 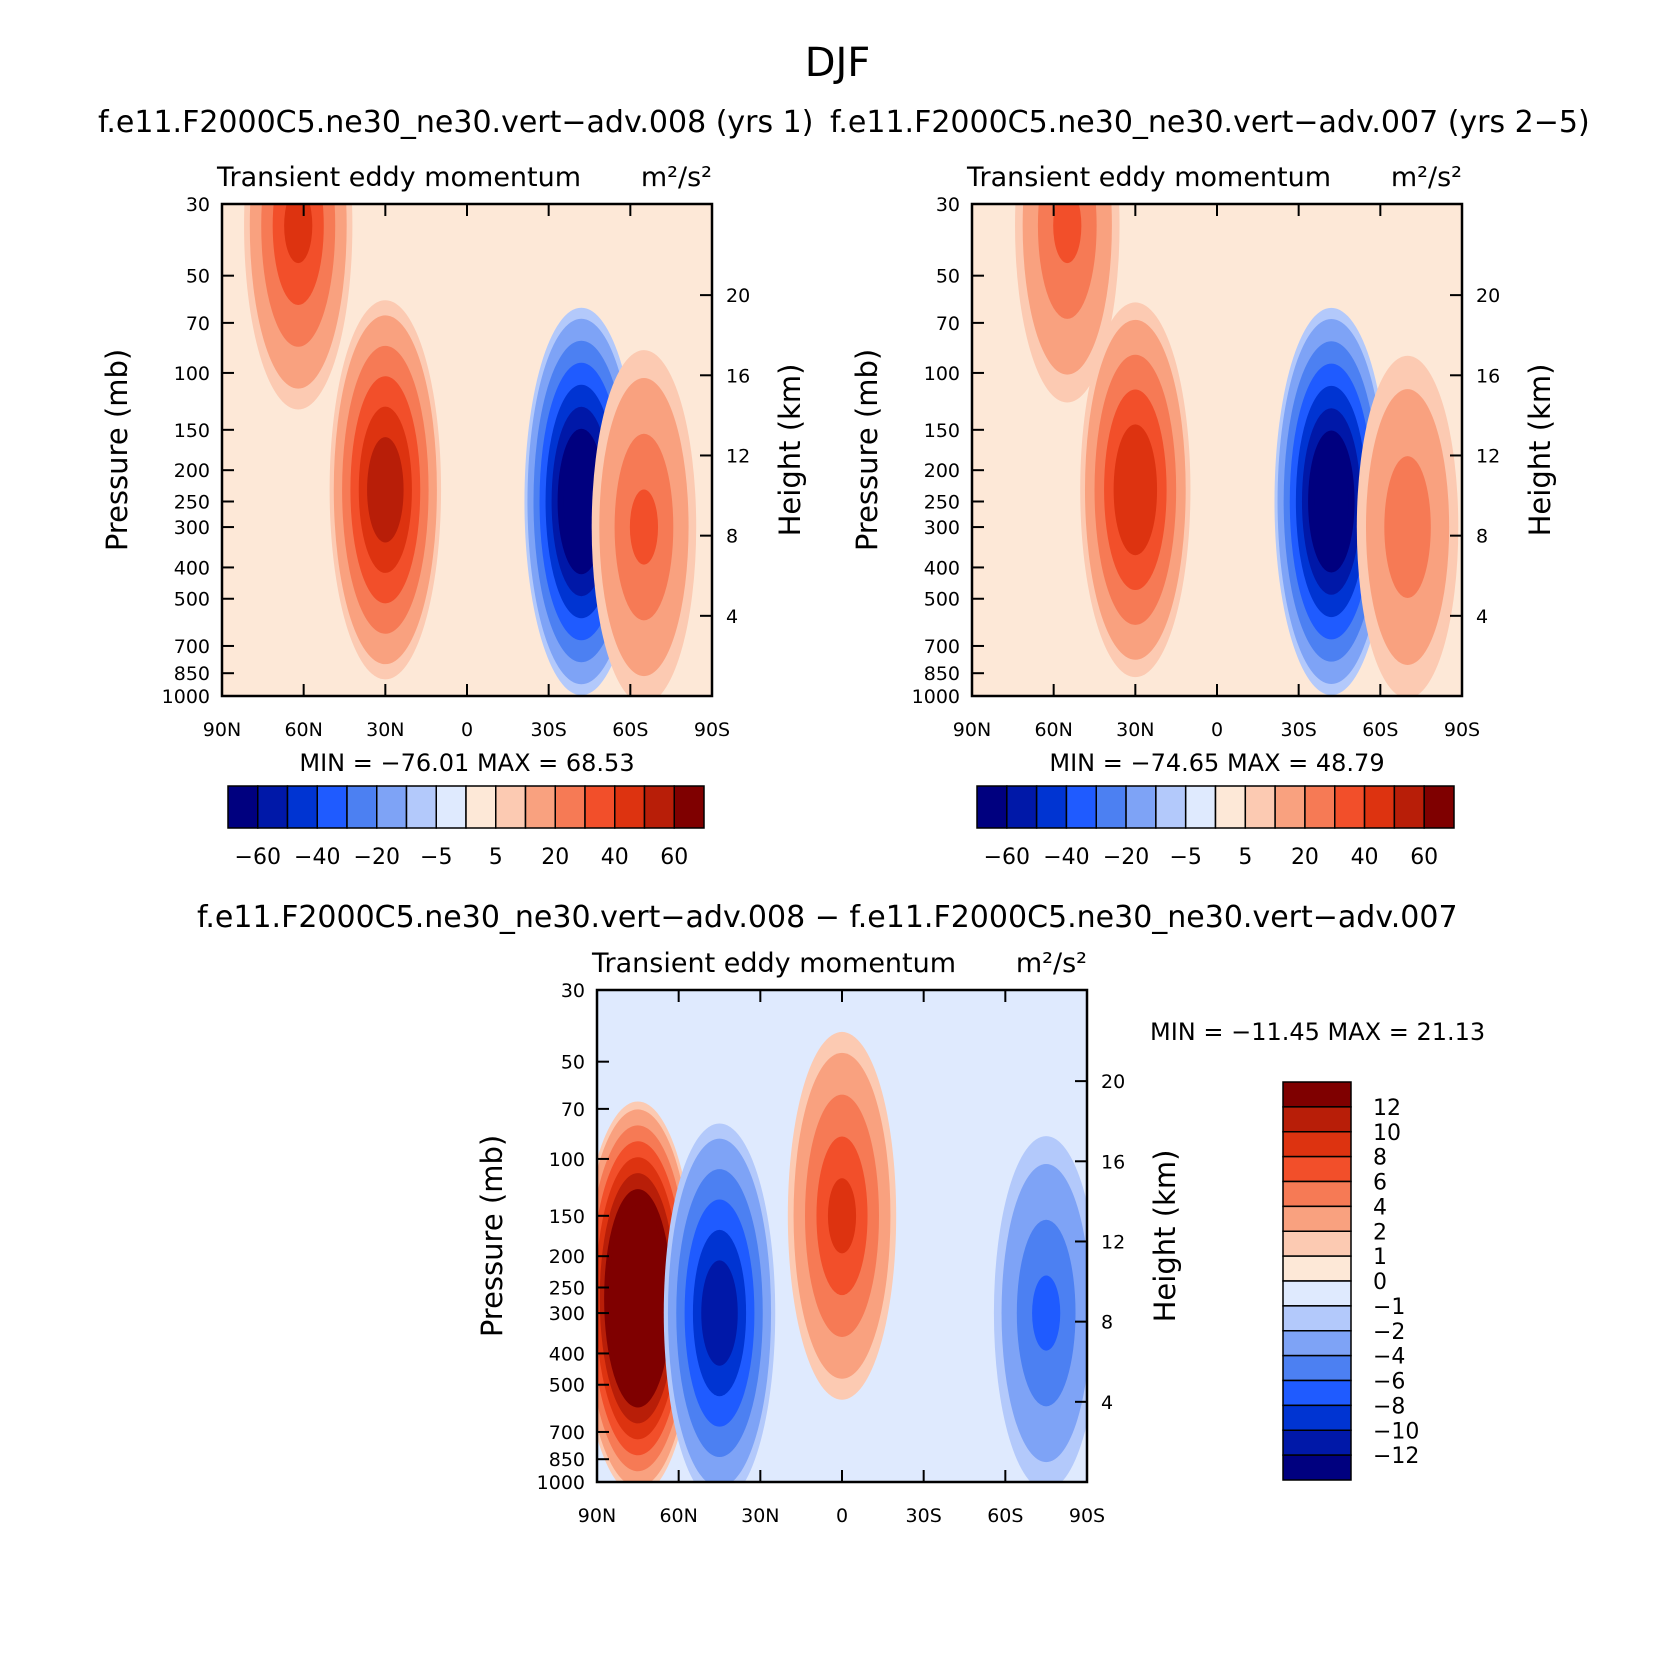 I want to click on y-axis-label: Pressure (mb), so click(x=492, y=1236).